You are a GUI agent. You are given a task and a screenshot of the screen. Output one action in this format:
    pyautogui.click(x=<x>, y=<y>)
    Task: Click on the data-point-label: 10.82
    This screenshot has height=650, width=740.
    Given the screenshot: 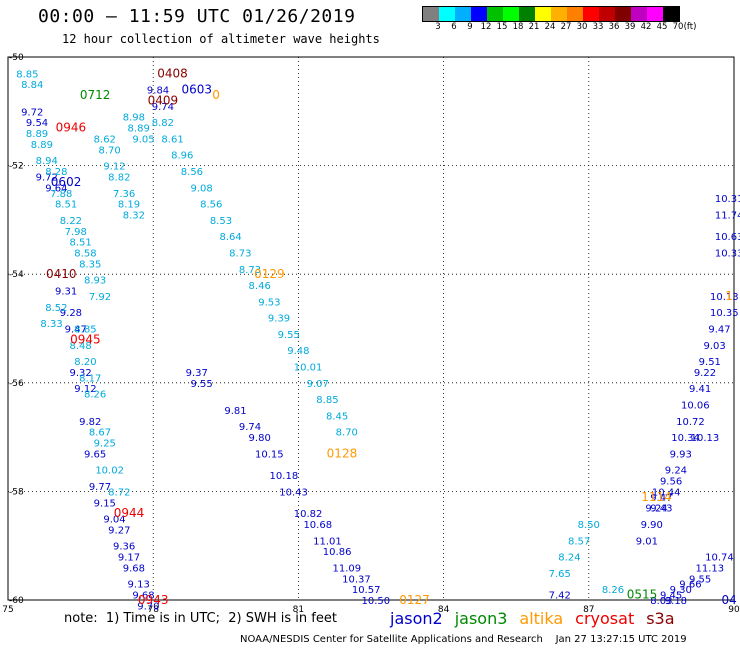 What is the action you would take?
    pyautogui.click(x=308, y=514)
    